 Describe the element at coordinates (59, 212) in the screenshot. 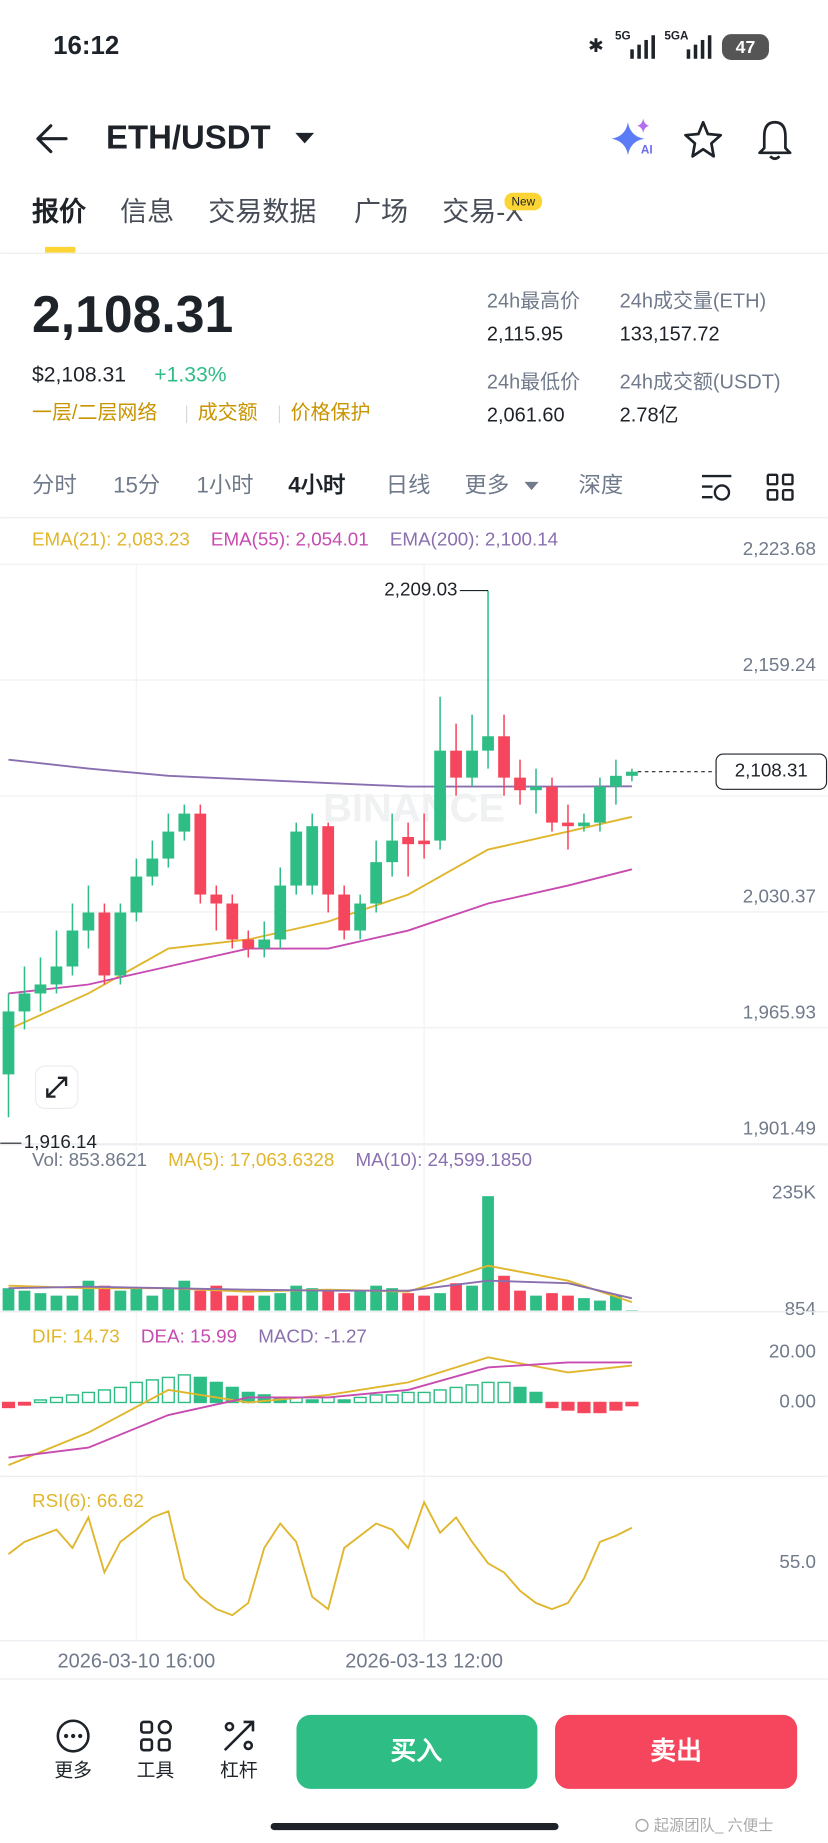

I see `tab: 报价` at that location.